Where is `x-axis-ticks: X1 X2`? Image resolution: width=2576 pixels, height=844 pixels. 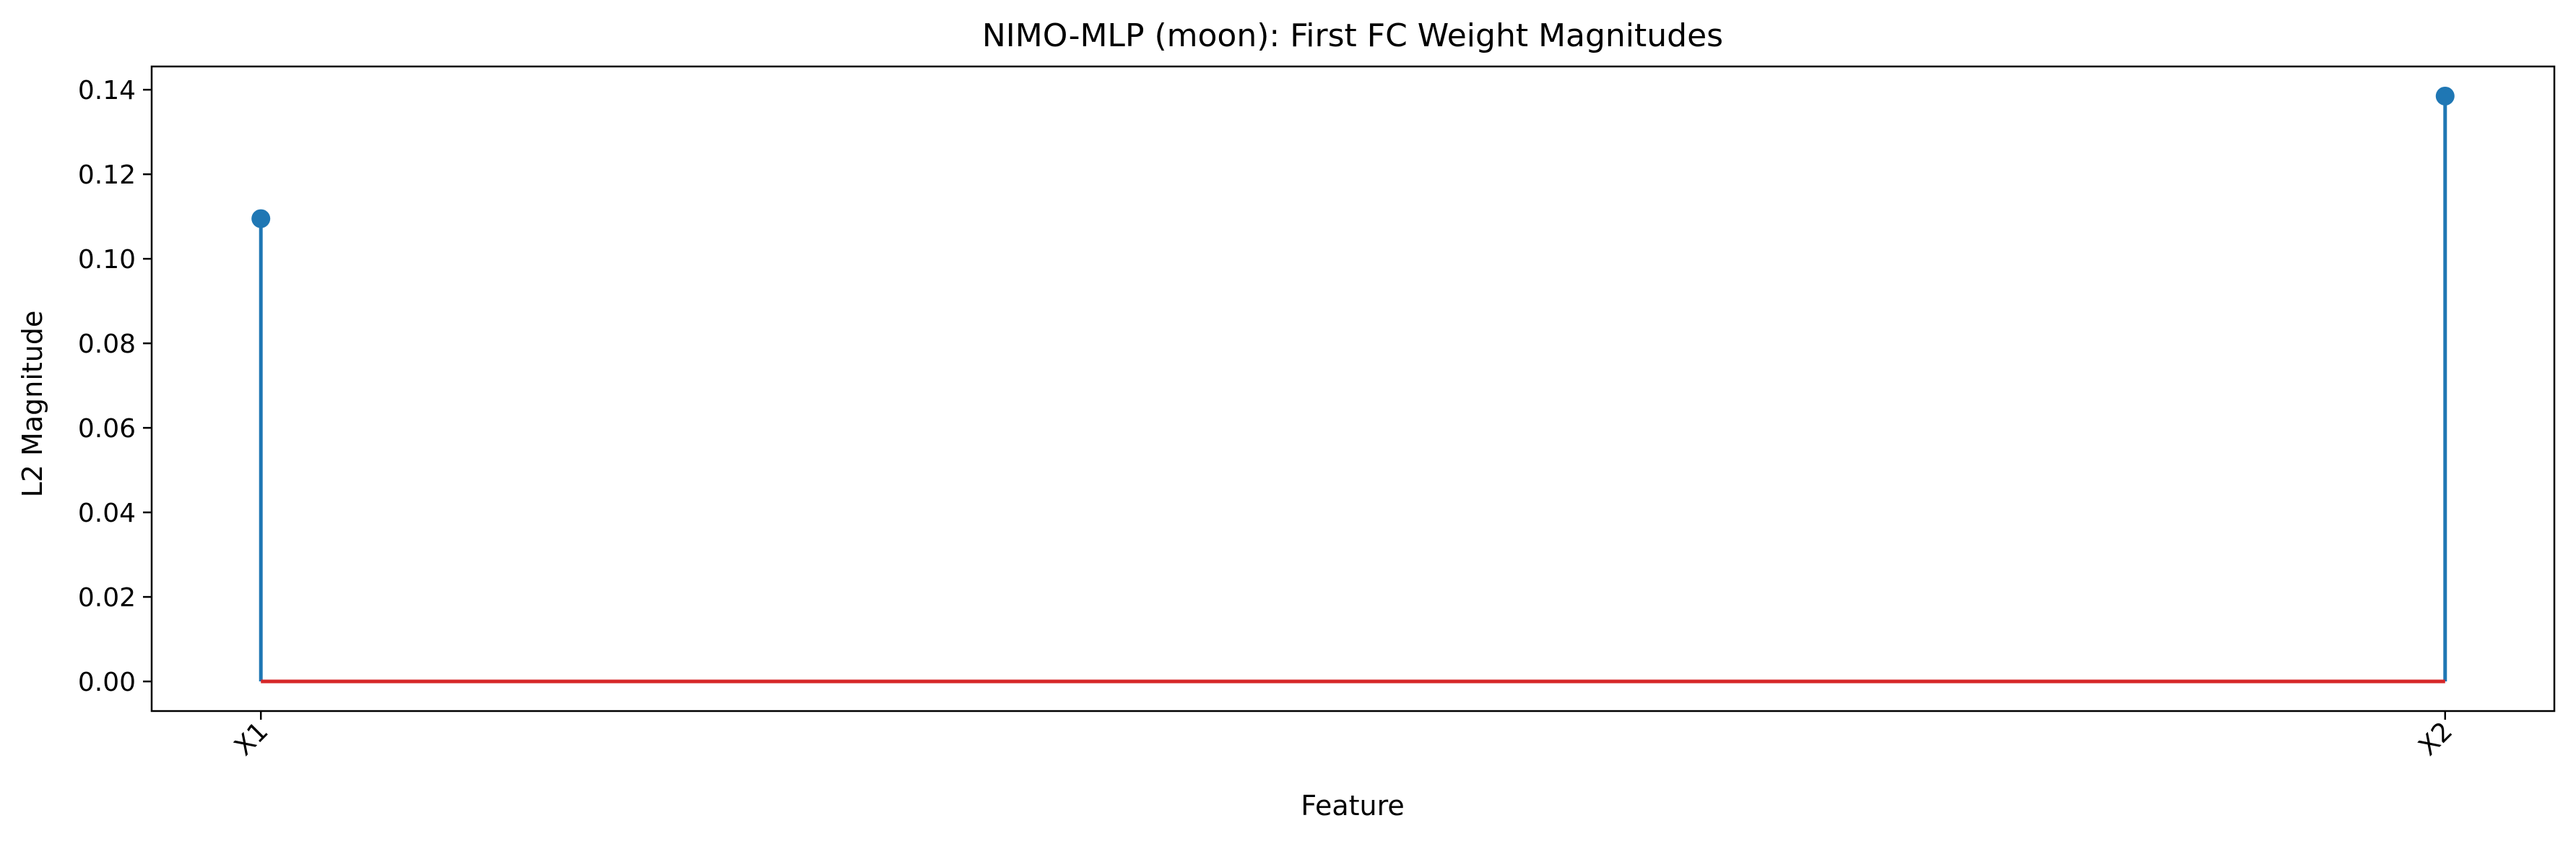 x-axis-ticks: X1 X2 is located at coordinates (1343, 736).